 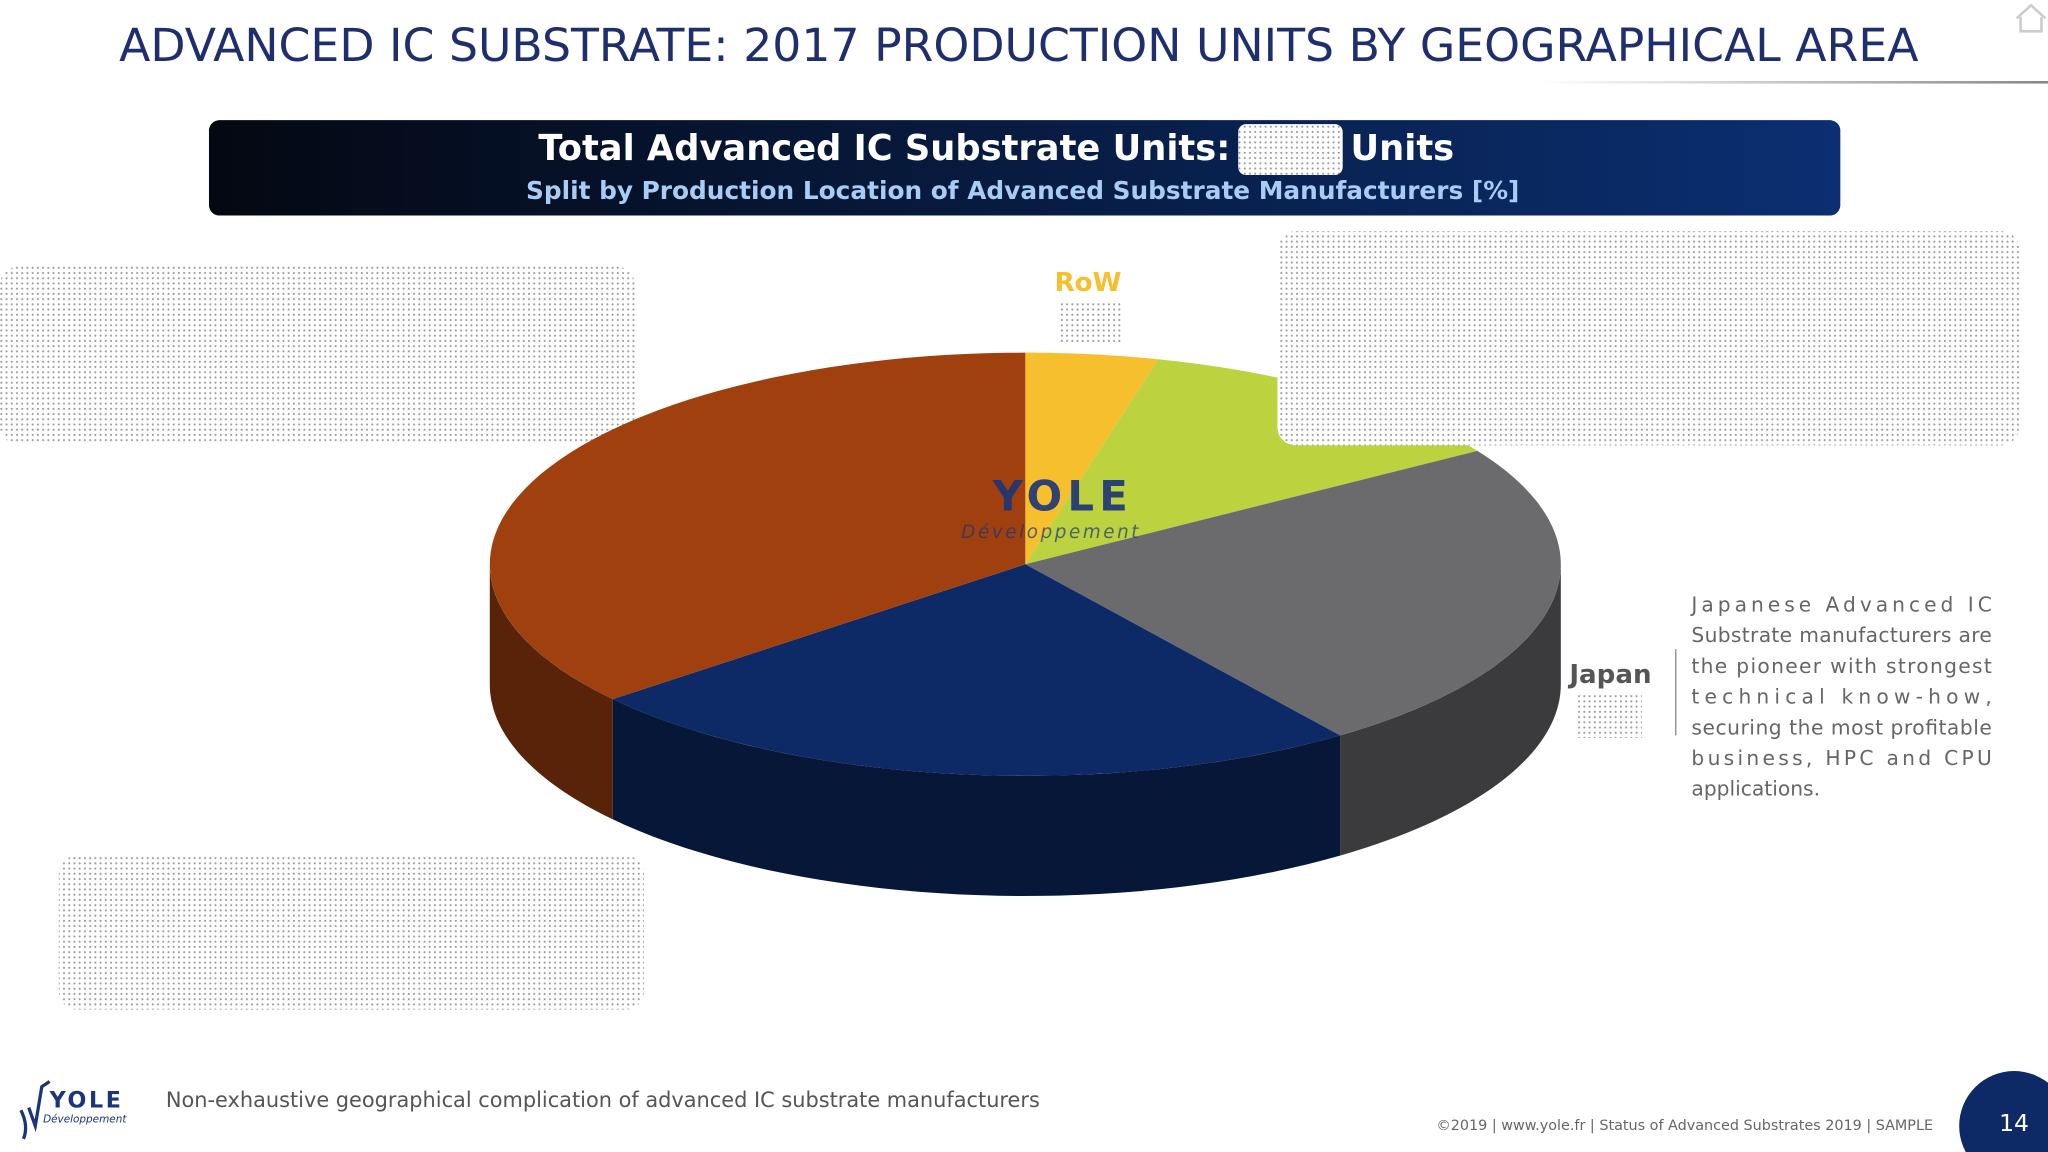 I want to click on note-line: Japanese Advanced IC, so click(x=1840, y=605).